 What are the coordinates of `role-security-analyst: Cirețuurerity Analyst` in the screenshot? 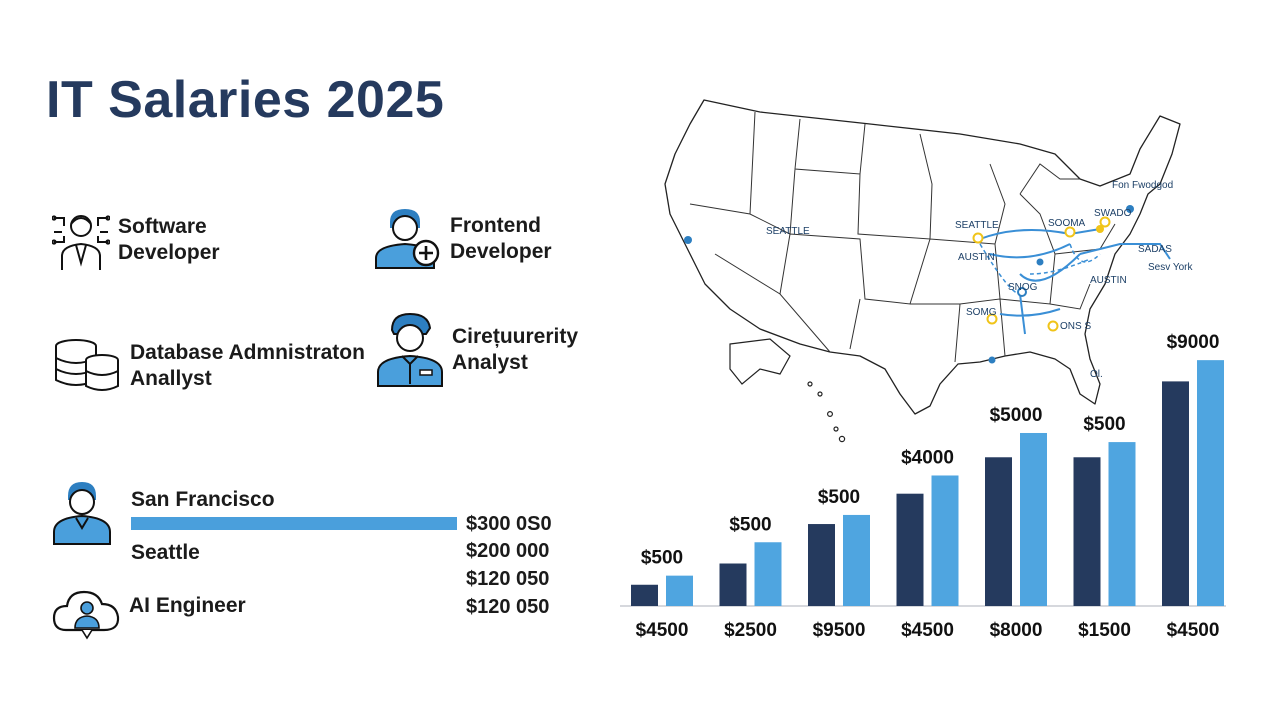 It's located at (477, 350).